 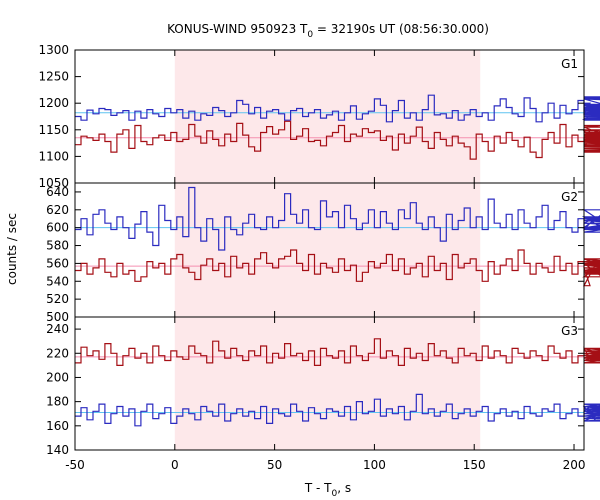 I want to click on y-tick-label: 1300, so click(x=53, y=50).